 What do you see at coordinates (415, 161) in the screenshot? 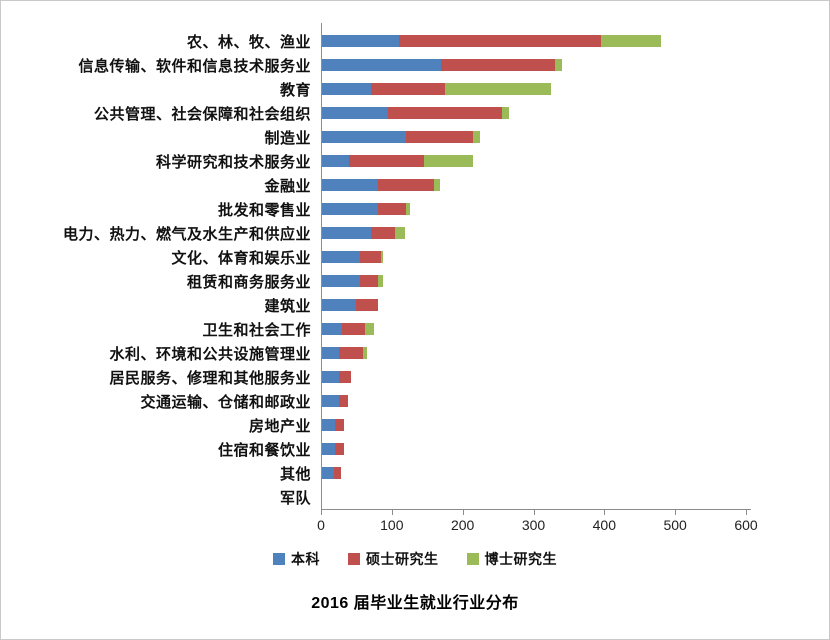
I see `chart-row: 科学研究和技术服务业` at bounding box center [415, 161].